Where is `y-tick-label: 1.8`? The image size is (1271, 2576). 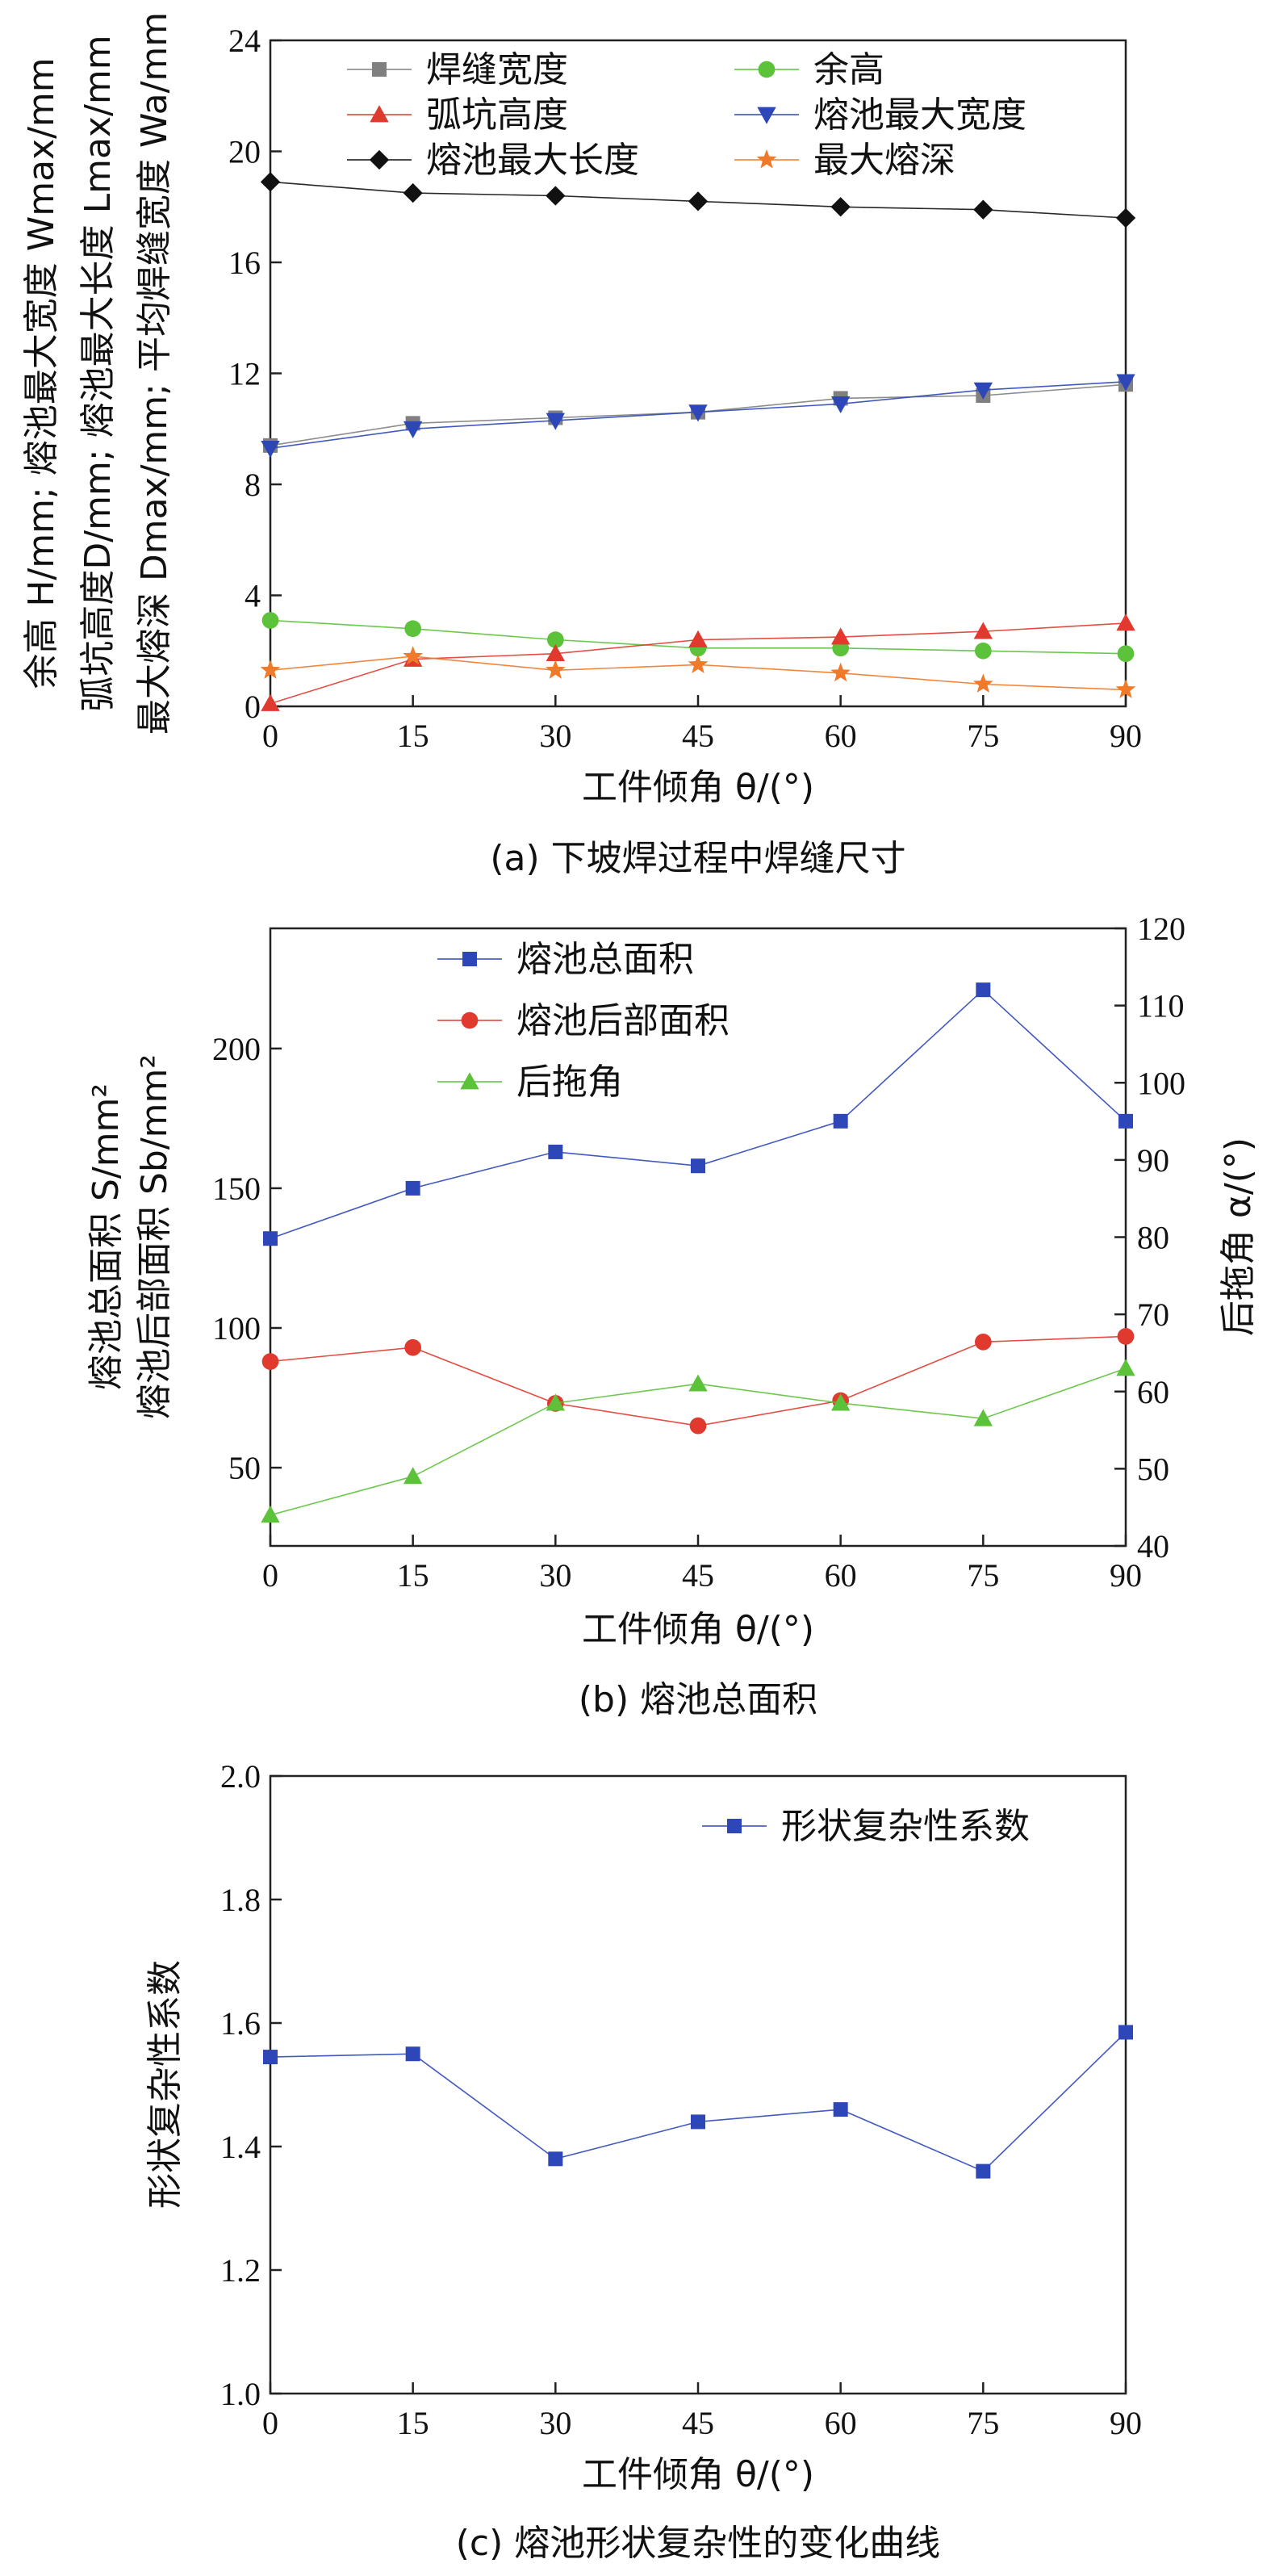 y-tick-label: 1.8 is located at coordinates (241, 1900).